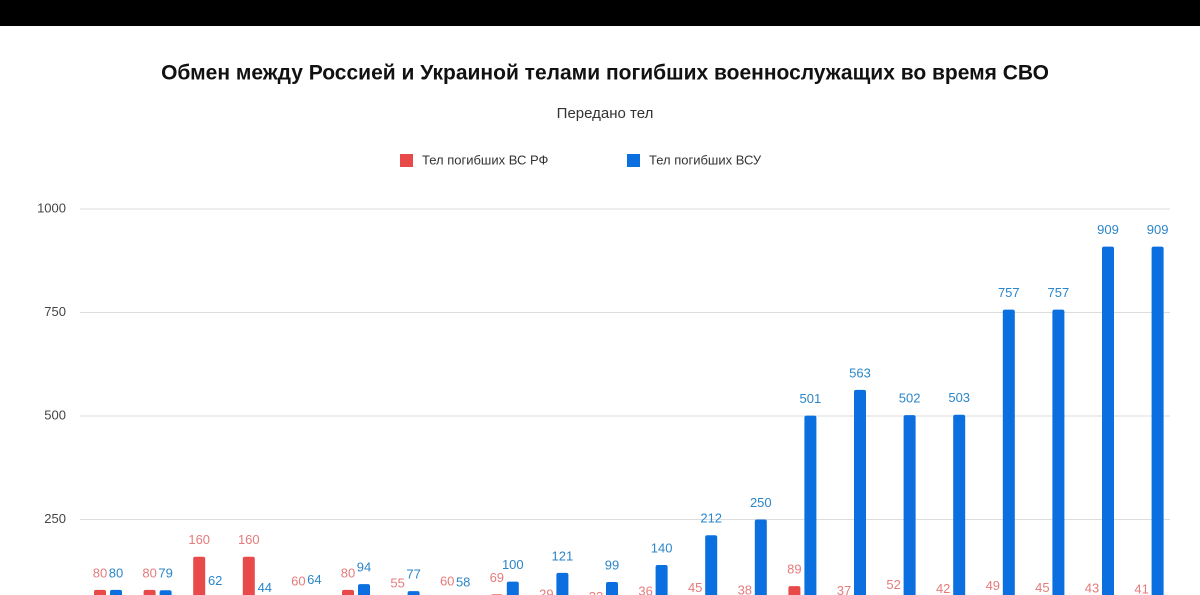  What do you see at coordinates (1092, 588) in the screenshot?
I see `value-label: 43` at bounding box center [1092, 588].